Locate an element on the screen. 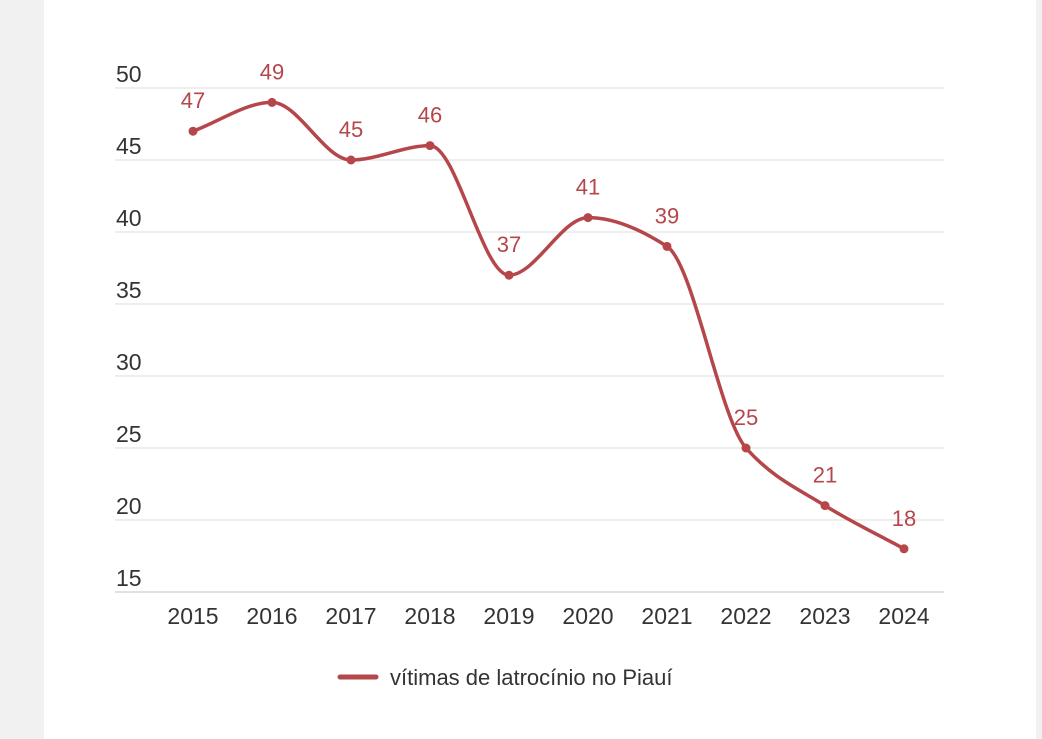  data-point-2016 is located at coordinates (272, 102).